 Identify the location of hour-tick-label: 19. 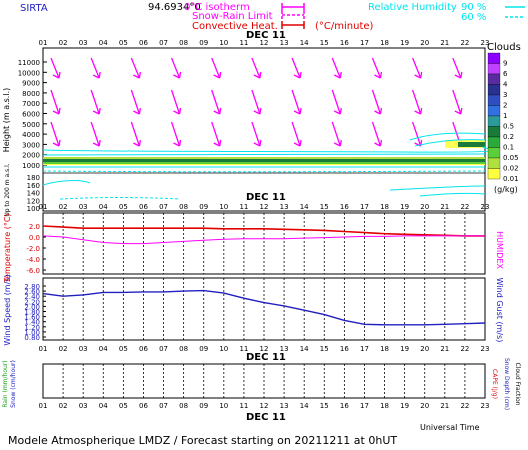
(404, 207).